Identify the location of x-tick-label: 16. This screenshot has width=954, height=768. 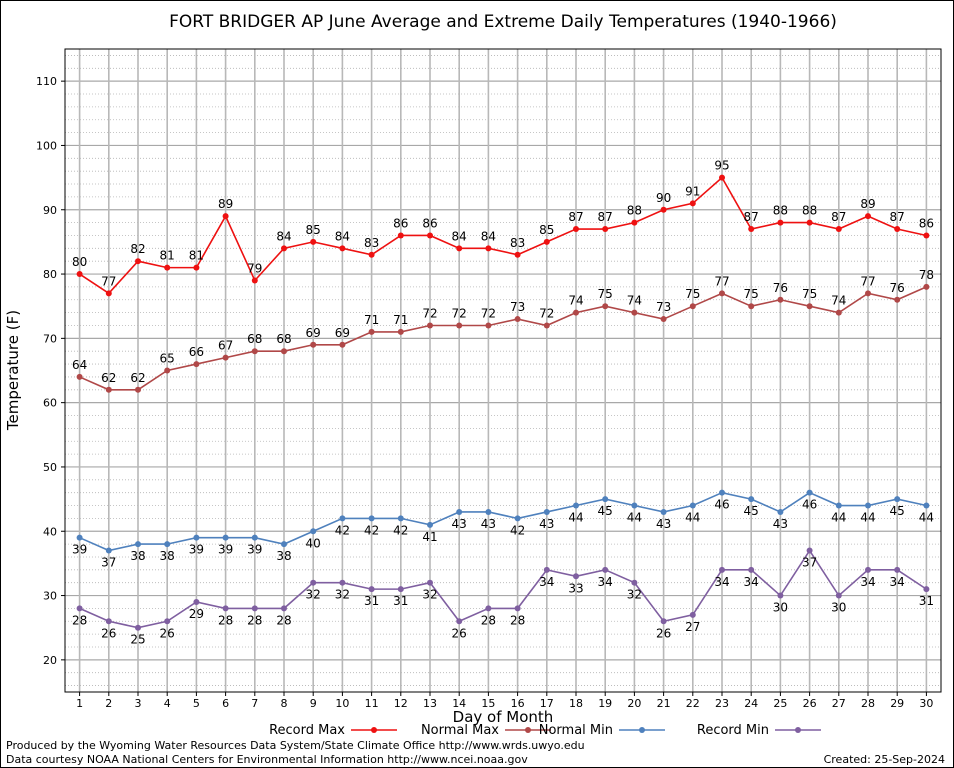
(518, 703).